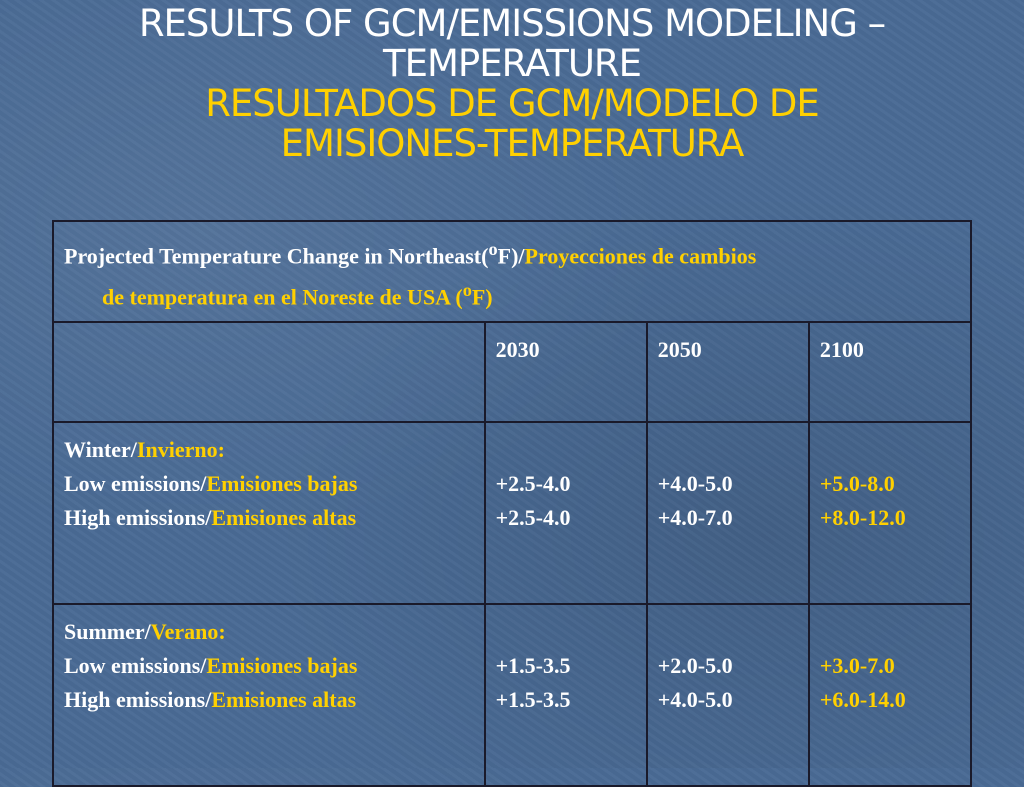 Image resolution: width=1024 pixels, height=787 pixels. Describe the element at coordinates (511, 256) in the screenshot. I see `header-english-end: F)/` at that location.